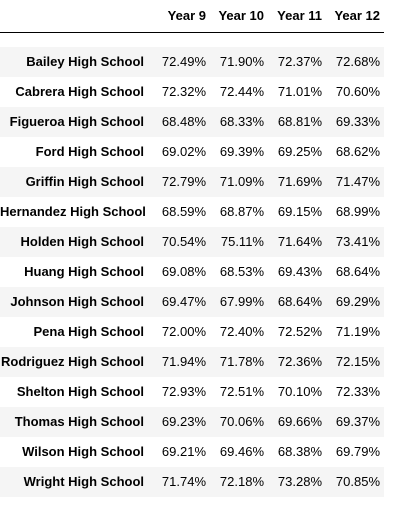 Image resolution: width=404 pixels, height=507 pixels. I want to click on school-name: Wright High School, so click(83, 481).